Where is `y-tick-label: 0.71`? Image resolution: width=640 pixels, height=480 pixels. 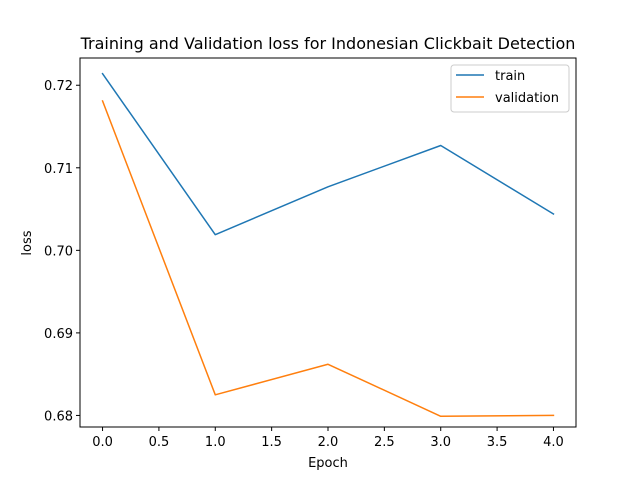 y-tick-label: 0.71 is located at coordinates (58, 169).